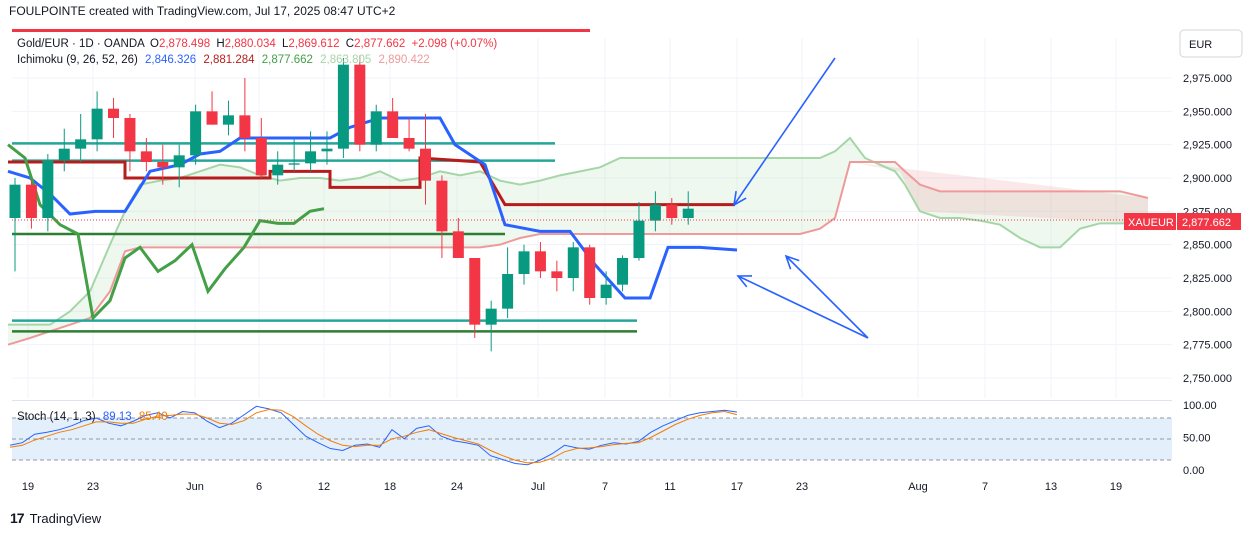 This screenshot has width=1257, height=536. Describe the element at coordinates (28, 487) in the screenshot. I see `time-tick-label: 19` at that location.